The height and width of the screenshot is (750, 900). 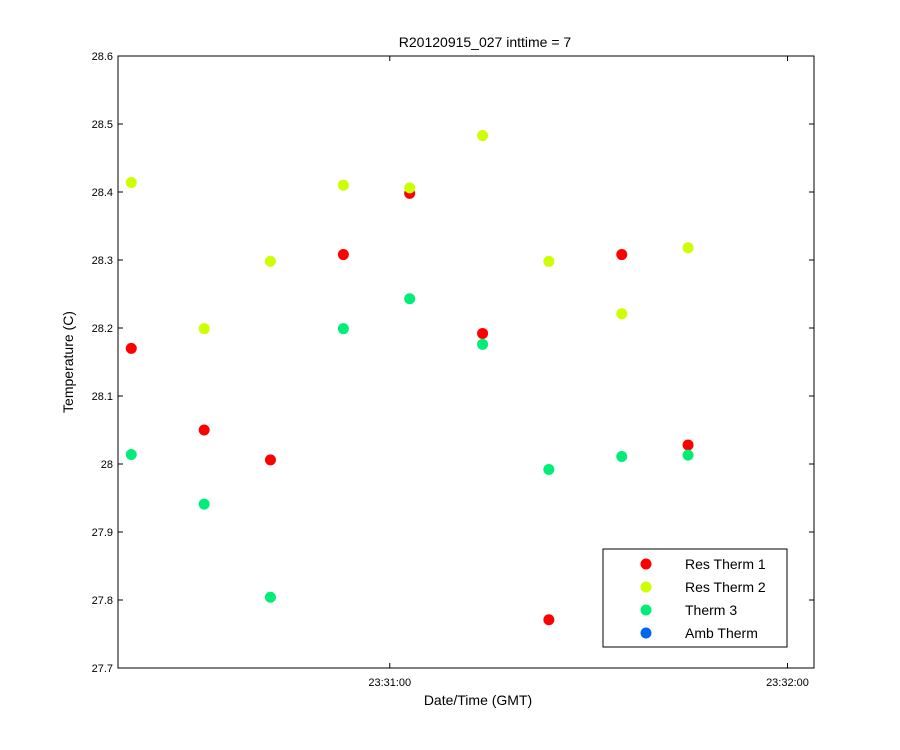 What do you see at coordinates (725, 564) in the screenshot?
I see `legend-label: Res Therm 1` at bounding box center [725, 564].